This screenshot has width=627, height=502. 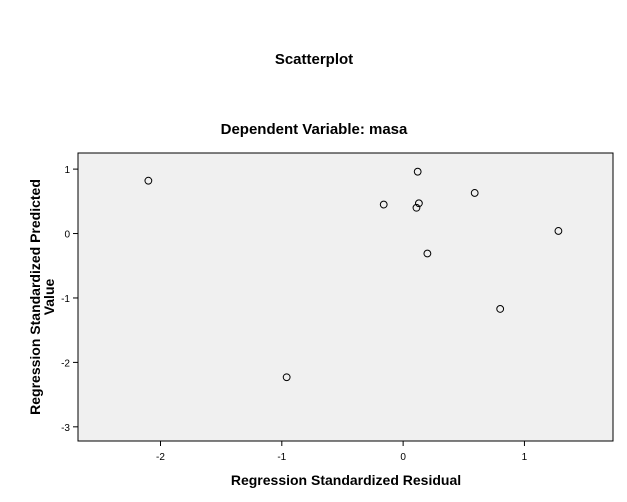 What do you see at coordinates (160, 457) in the screenshot?
I see `x-tick-label: -2` at bounding box center [160, 457].